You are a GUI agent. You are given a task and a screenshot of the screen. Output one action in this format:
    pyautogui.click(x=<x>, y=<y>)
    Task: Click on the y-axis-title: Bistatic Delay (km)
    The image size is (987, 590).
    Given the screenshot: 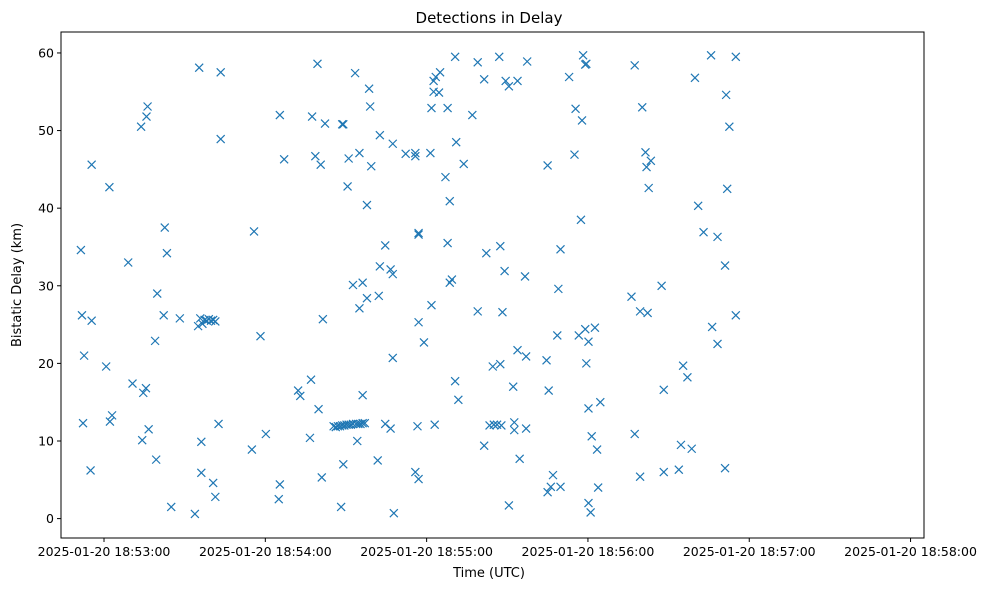 What is the action you would take?
    pyautogui.click(x=17, y=285)
    